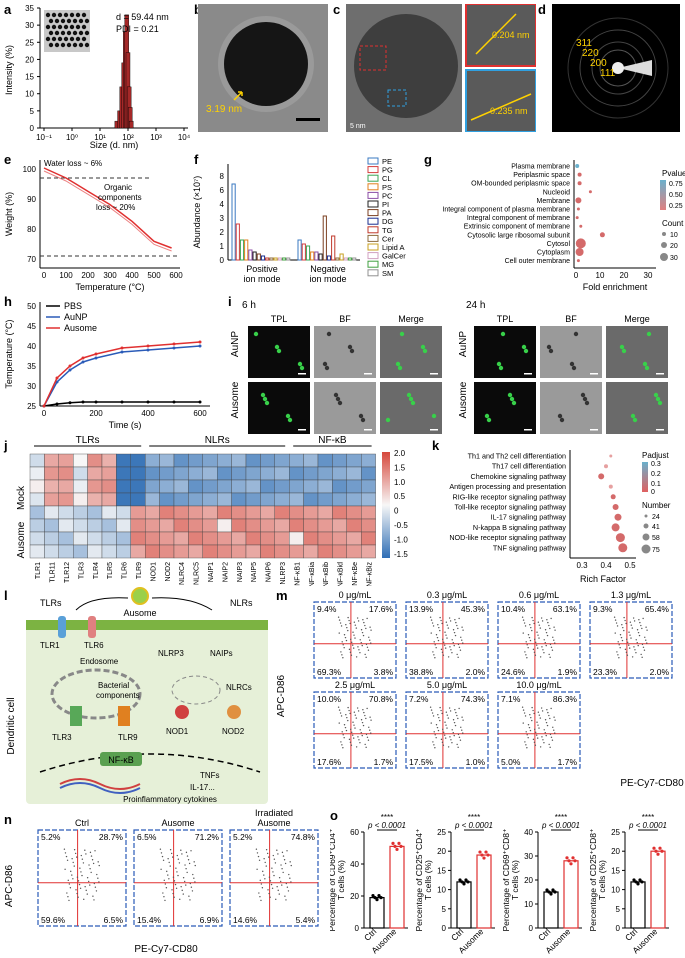  Describe the element at coordinates (303, 837) in the screenshot. I see `flow-ur: 74.8%` at that location.